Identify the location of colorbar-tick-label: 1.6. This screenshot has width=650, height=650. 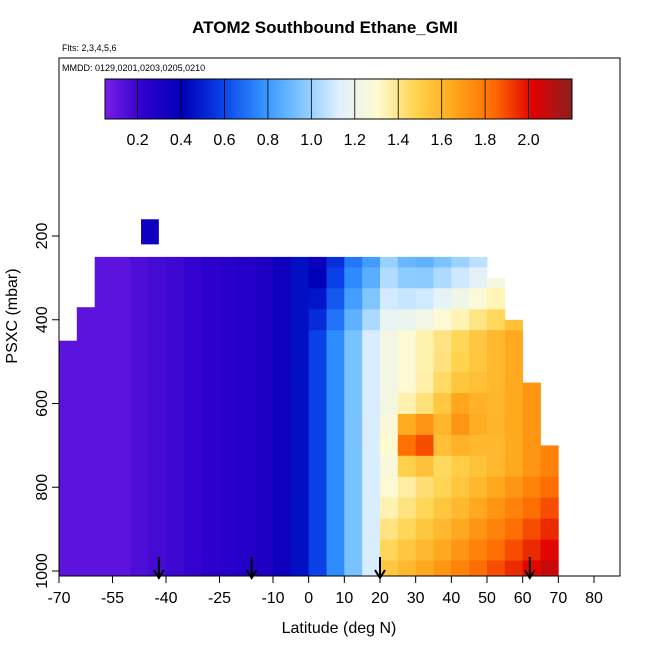
(442, 140).